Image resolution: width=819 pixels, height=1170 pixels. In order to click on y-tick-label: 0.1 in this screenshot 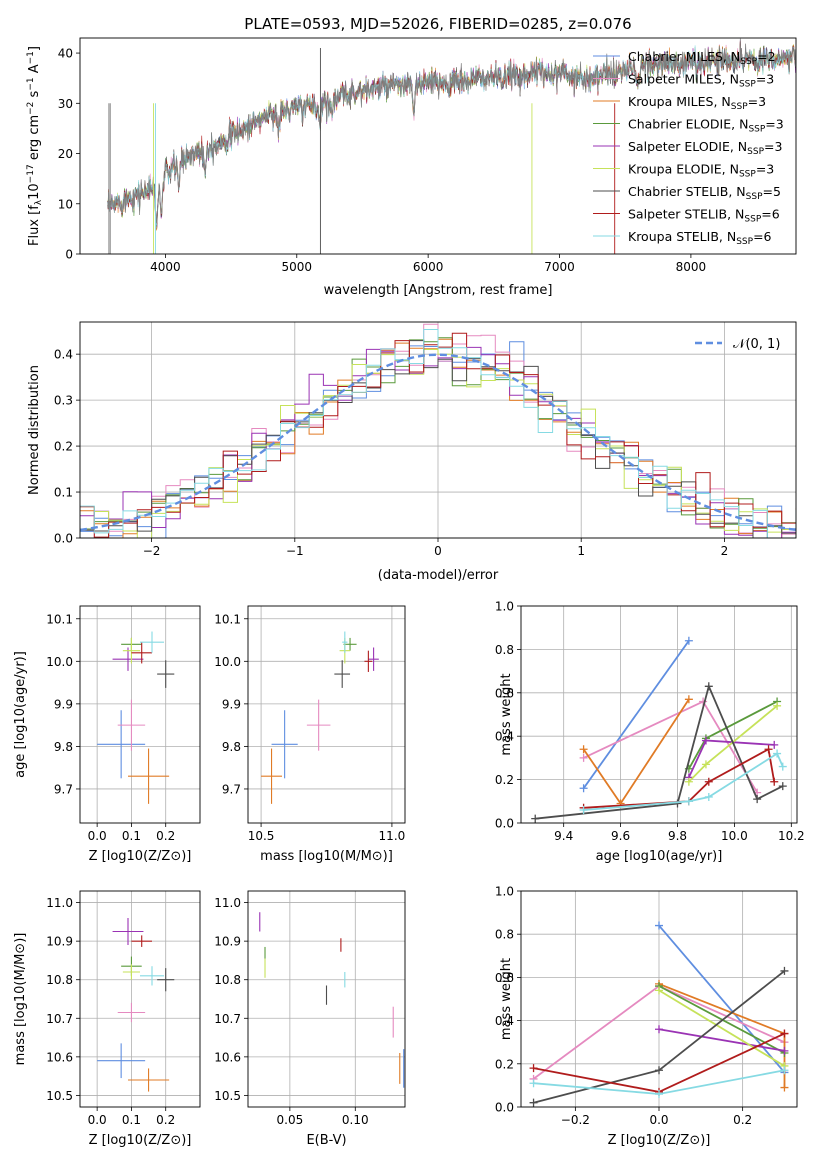, I will do `click(63, 493)`.